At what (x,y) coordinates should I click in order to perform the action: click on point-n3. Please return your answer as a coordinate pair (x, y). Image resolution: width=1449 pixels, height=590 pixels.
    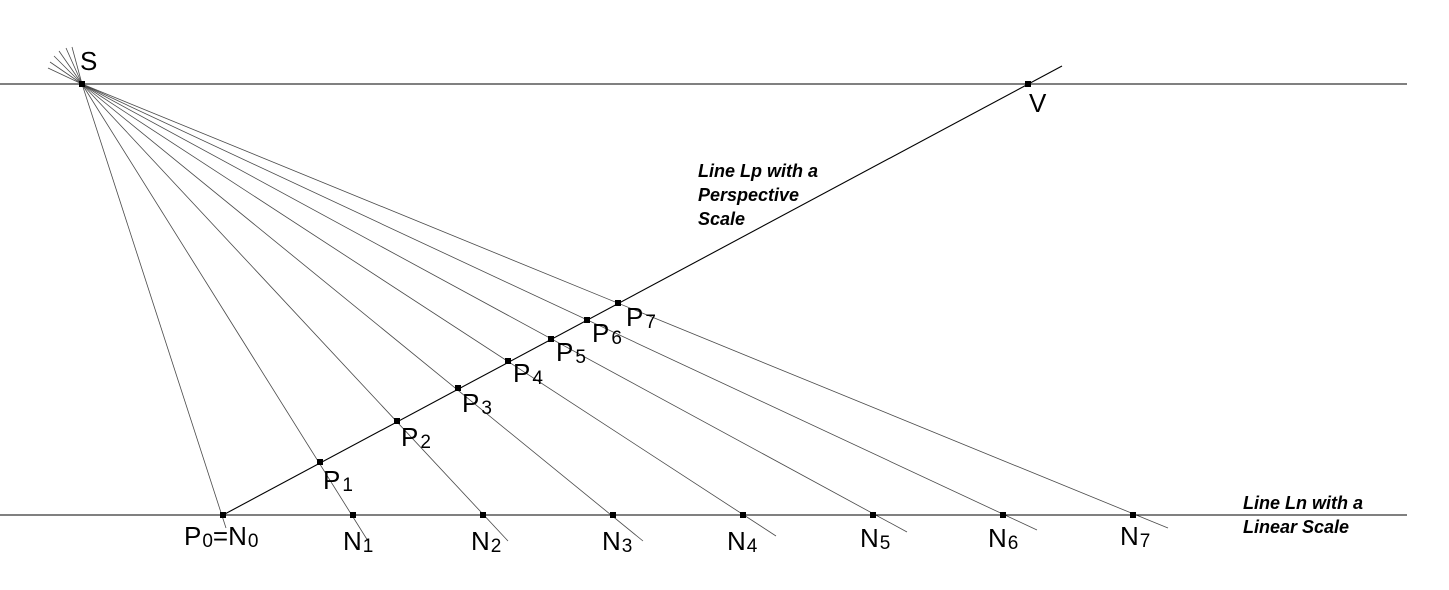
    Looking at the image, I should click on (613, 515).